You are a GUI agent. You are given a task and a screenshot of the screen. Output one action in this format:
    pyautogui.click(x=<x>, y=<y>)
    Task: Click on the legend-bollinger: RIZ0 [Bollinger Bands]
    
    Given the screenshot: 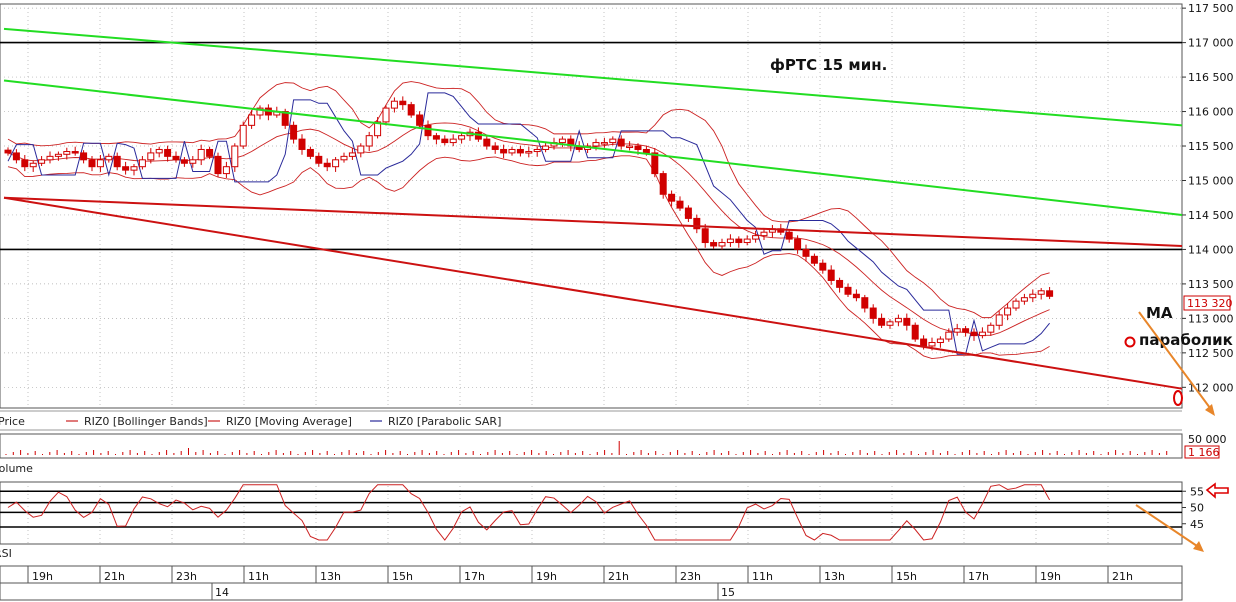 What is the action you would take?
    pyautogui.click(x=146, y=421)
    